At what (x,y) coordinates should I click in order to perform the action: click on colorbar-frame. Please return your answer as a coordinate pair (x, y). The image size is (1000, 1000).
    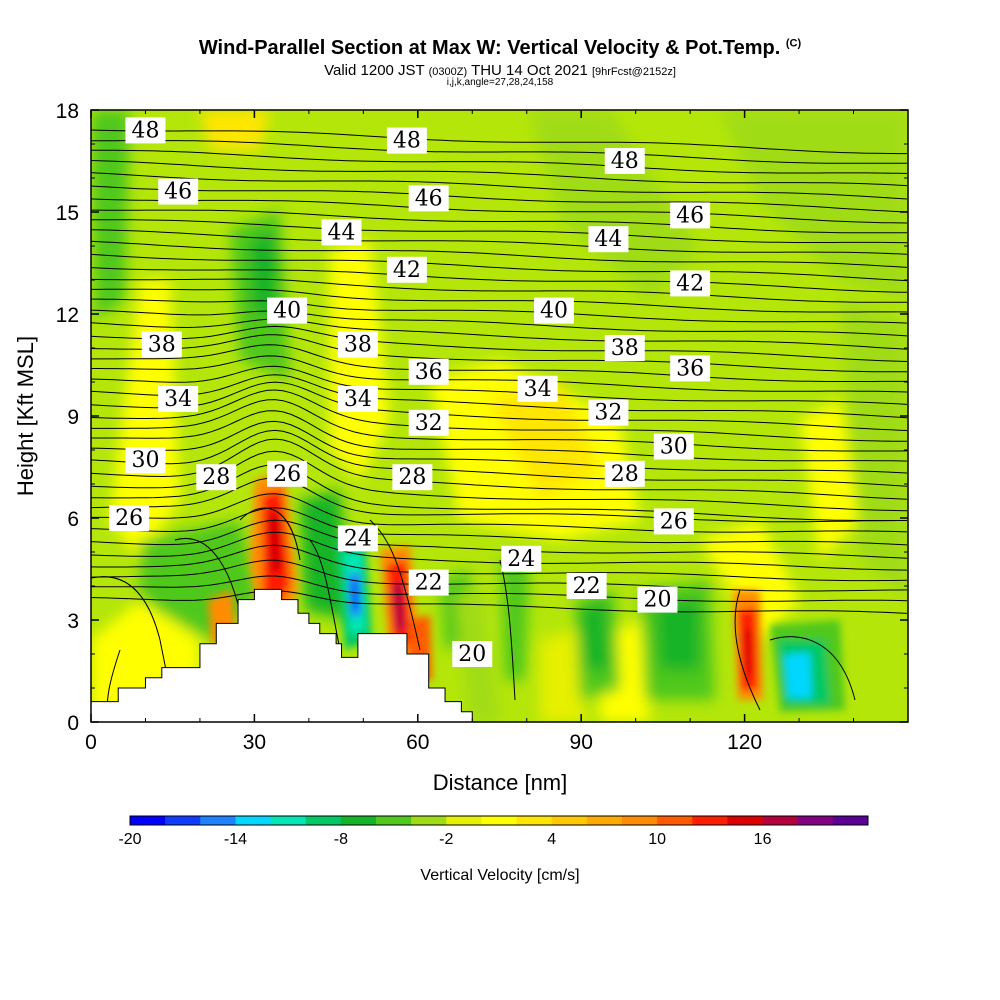
    Looking at the image, I should click on (499, 820).